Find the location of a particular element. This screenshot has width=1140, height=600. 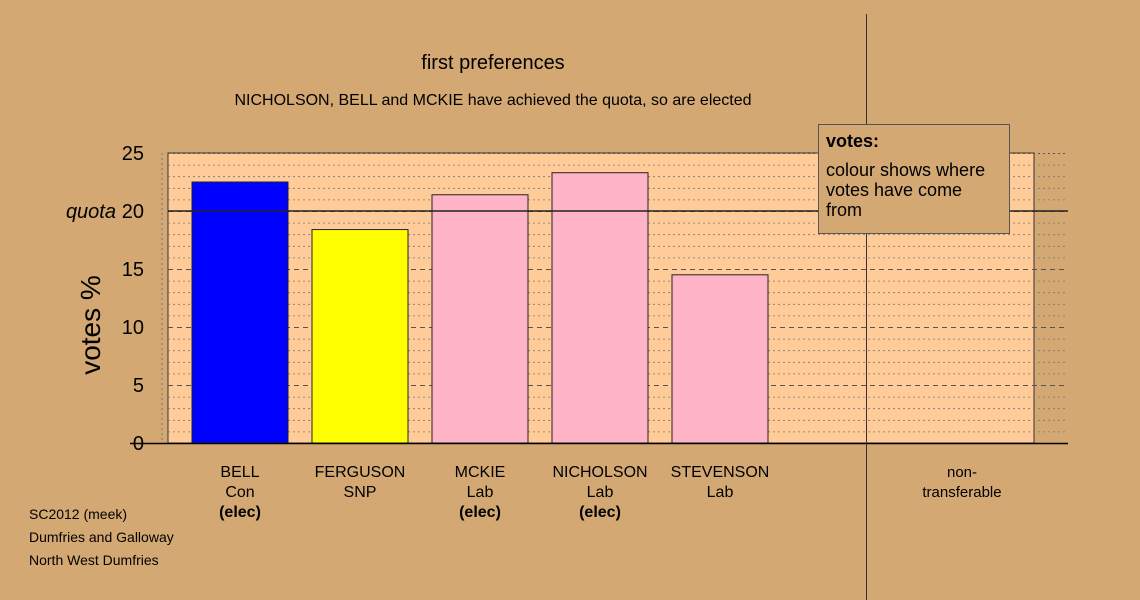

candidate-name: NICHOLSON is located at coordinates (600, 472).